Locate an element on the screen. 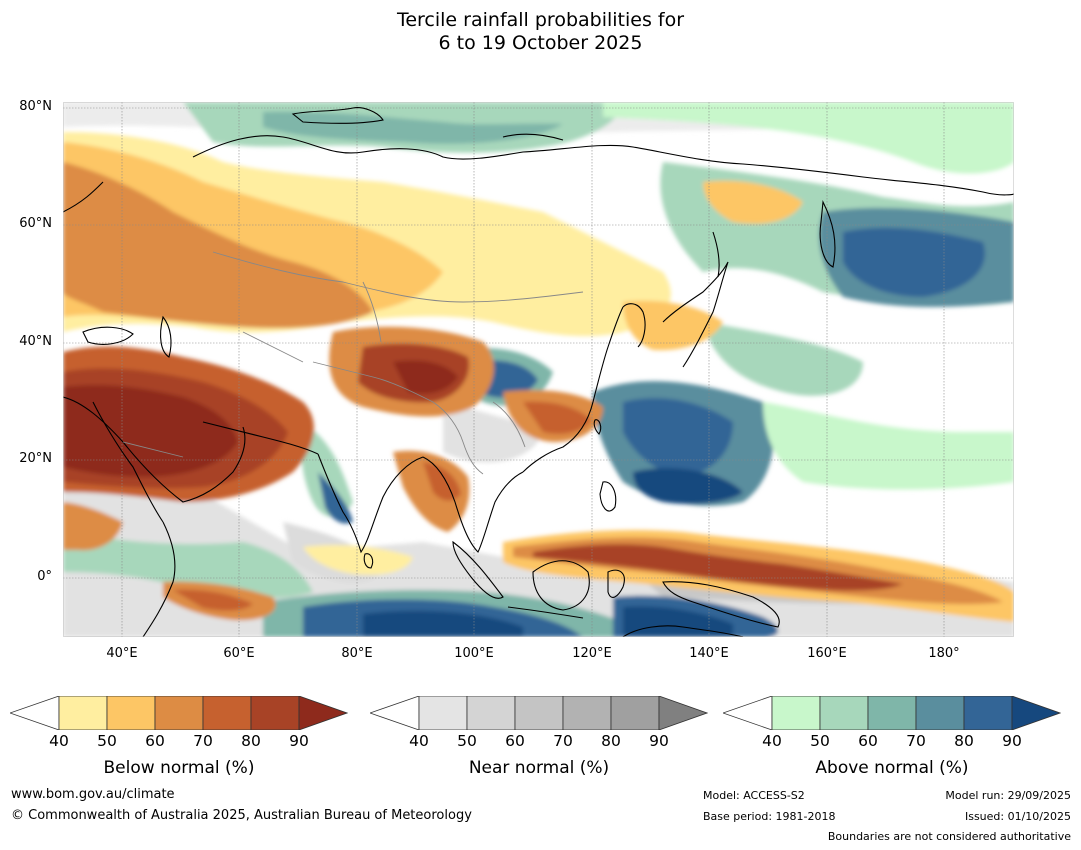 The width and height of the screenshot is (1081, 850). country-boundaries is located at coordinates (353, 363).